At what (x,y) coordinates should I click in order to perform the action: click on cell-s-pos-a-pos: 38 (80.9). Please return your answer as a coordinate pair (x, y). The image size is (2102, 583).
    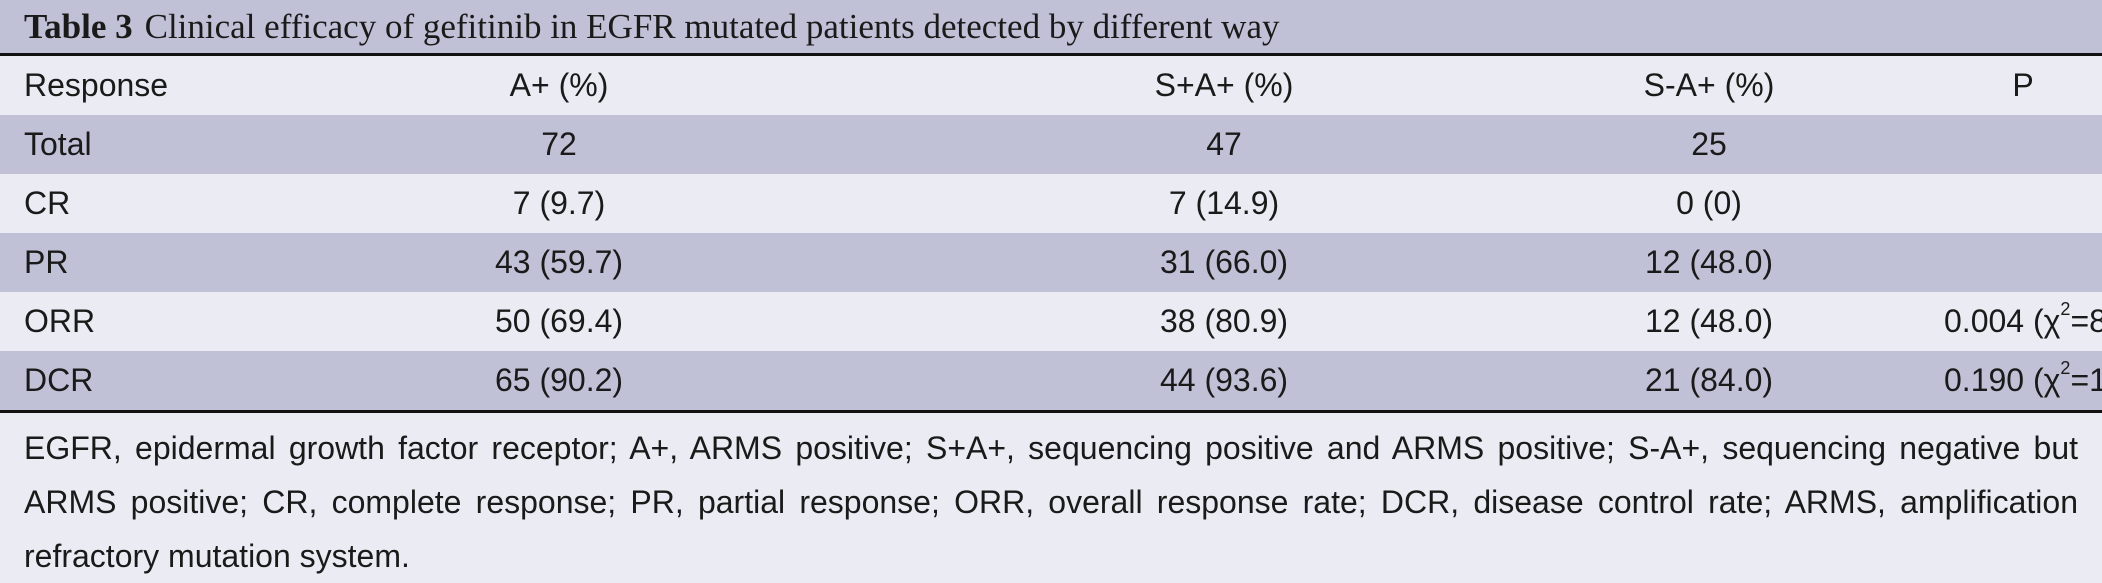
    Looking at the image, I should click on (1224, 321).